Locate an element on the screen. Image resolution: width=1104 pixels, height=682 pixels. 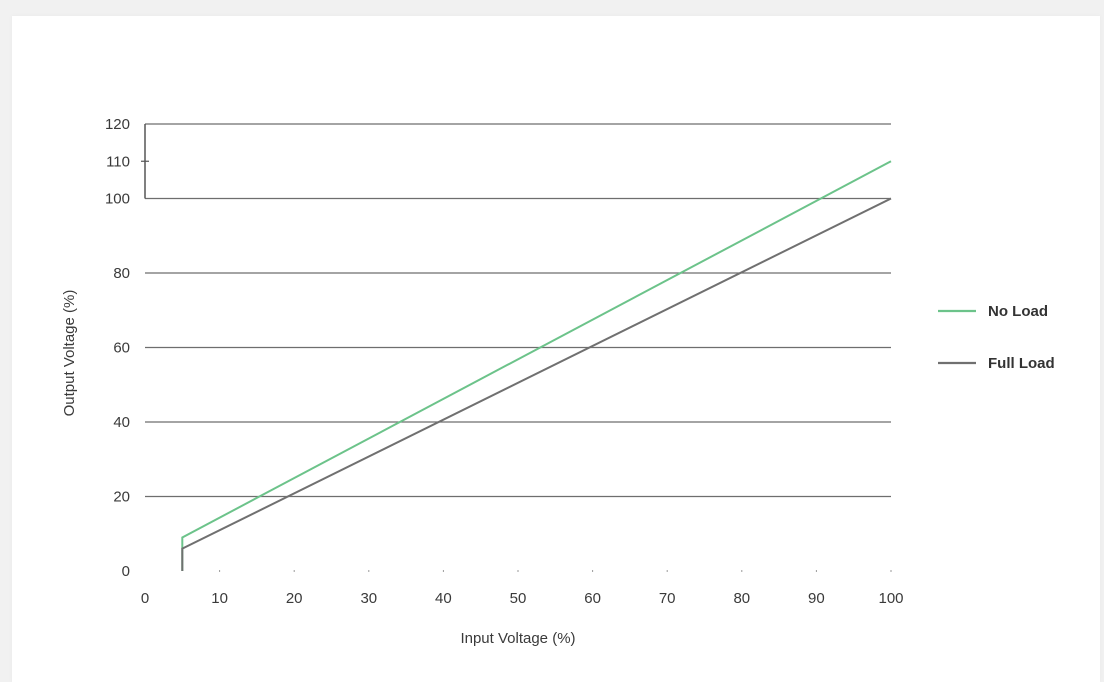
y-tick-label-80: 80 is located at coordinates (121, 273).